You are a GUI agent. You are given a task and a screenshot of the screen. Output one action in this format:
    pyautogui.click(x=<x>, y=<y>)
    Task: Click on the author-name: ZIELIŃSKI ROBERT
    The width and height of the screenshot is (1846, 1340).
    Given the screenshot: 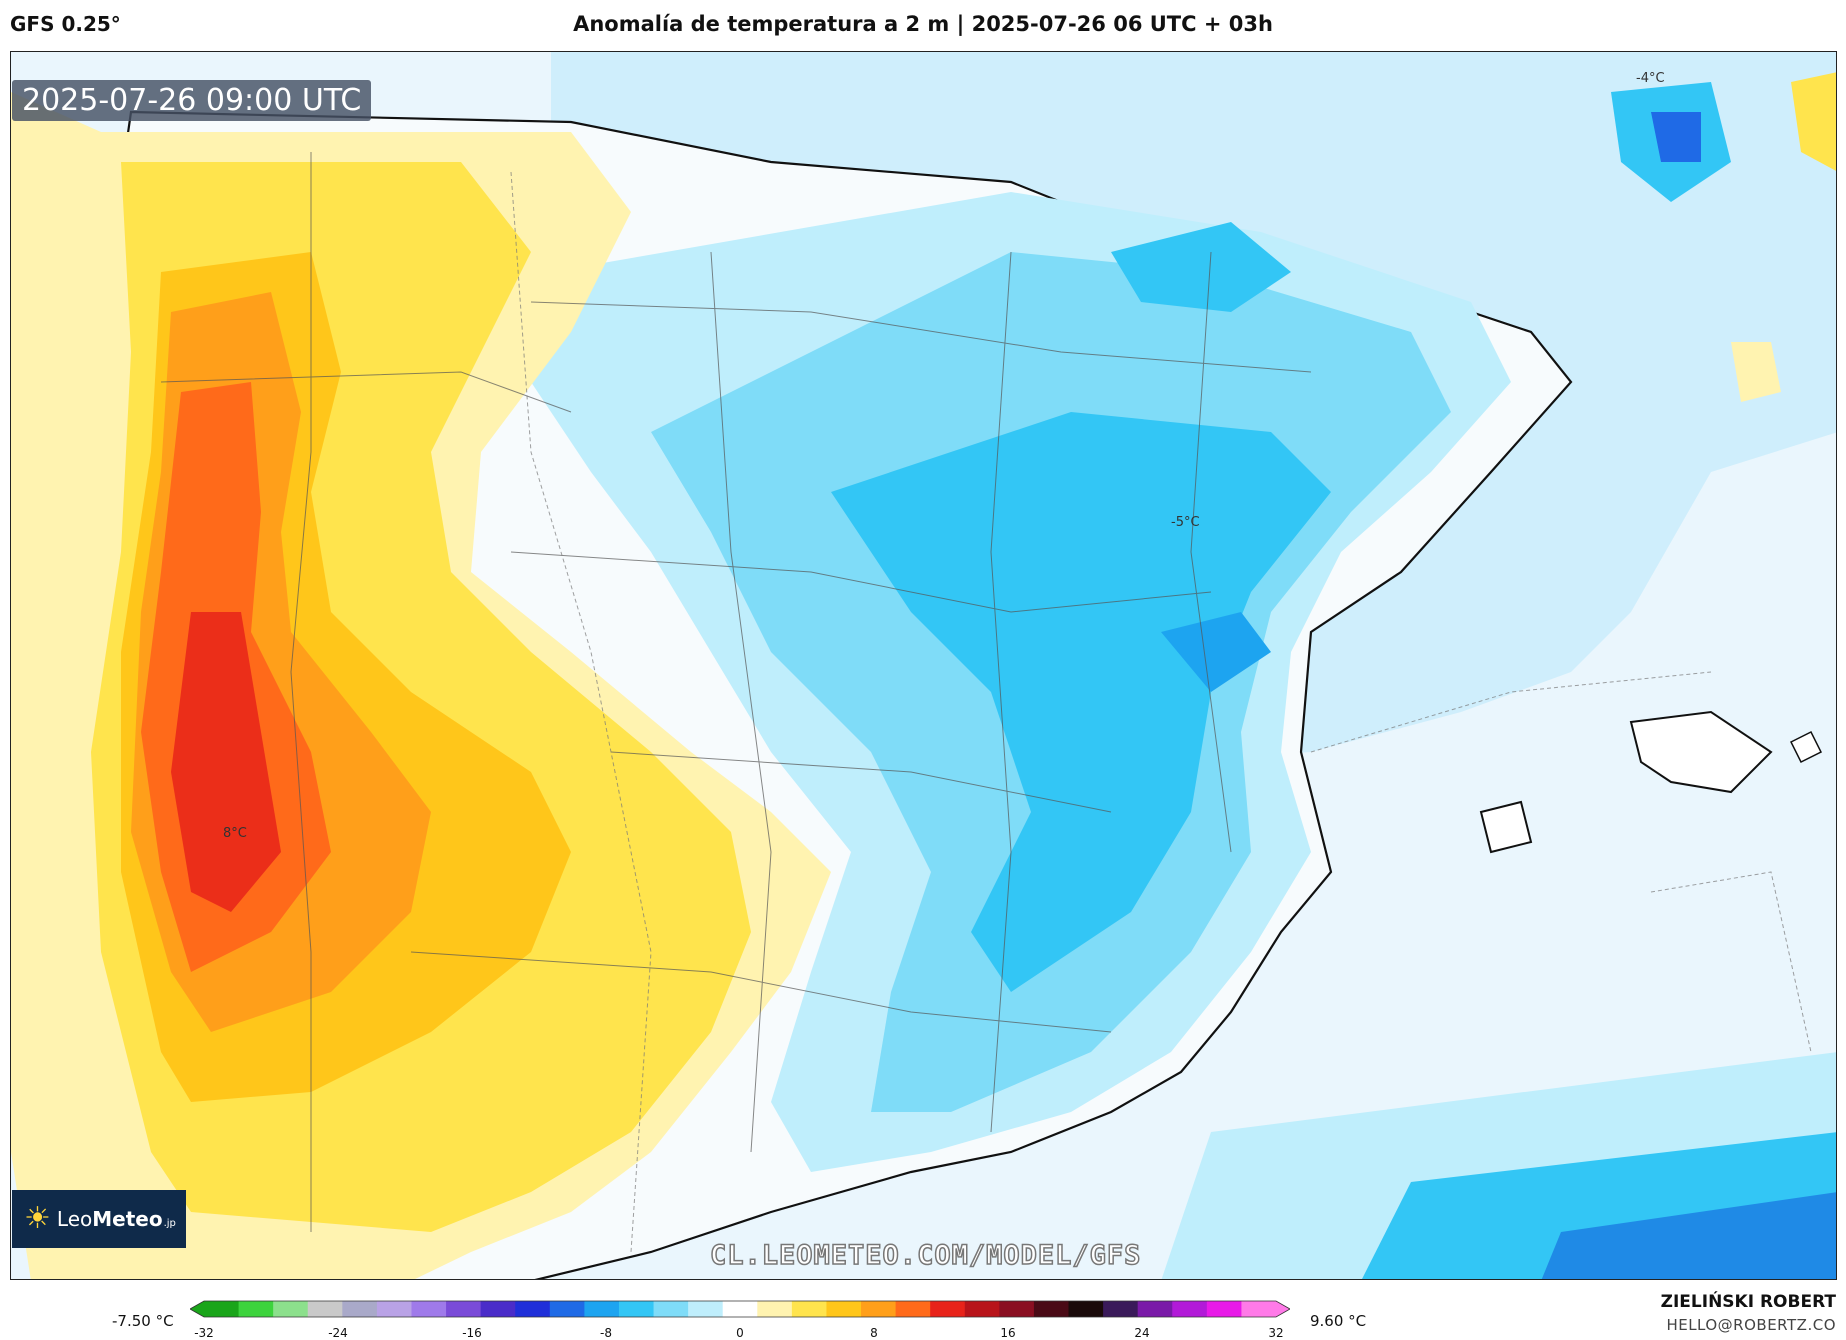 What is the action you would take?
    pyautogui.click(x=1748, y=1302)
    